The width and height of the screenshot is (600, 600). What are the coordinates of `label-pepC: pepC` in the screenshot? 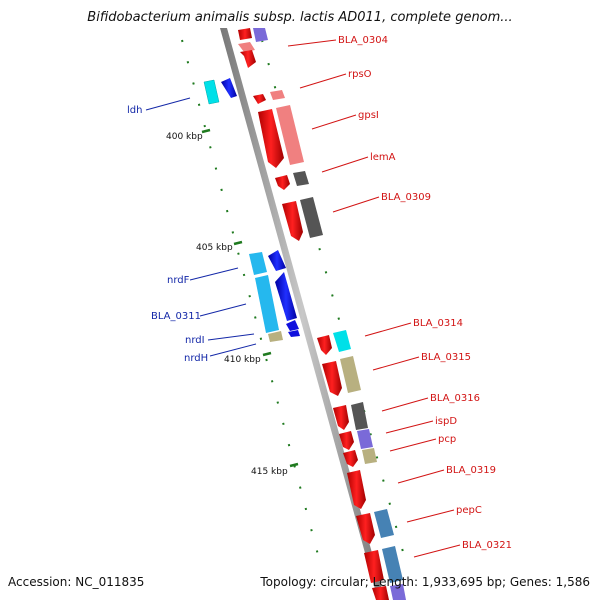 It's located at (469, 510).